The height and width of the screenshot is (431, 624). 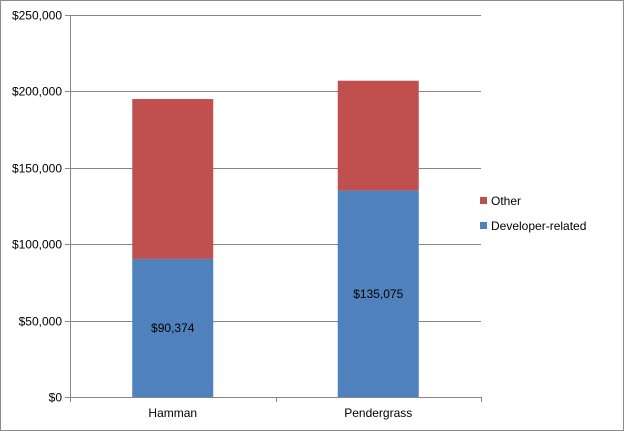 What do you see at coordinates (378, 413) in the screenshot?
I see `x-category-label: Pendergrass` at bounding box center [378, 413].